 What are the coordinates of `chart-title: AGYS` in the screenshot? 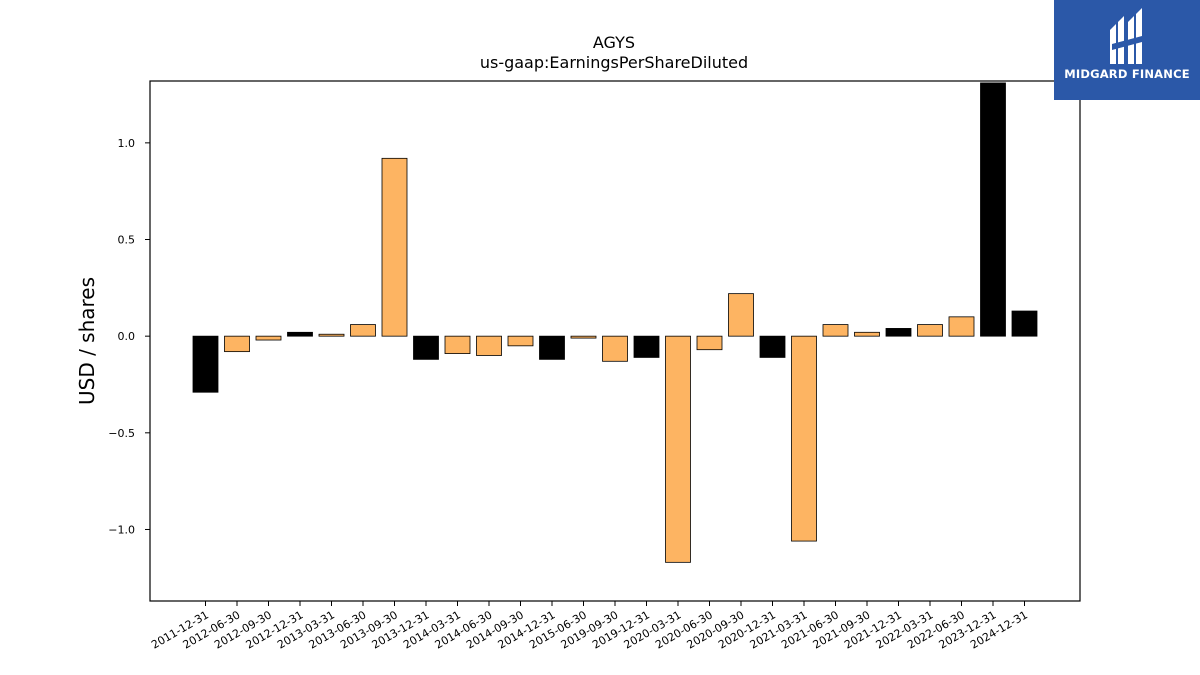 It's located at (614, 42).